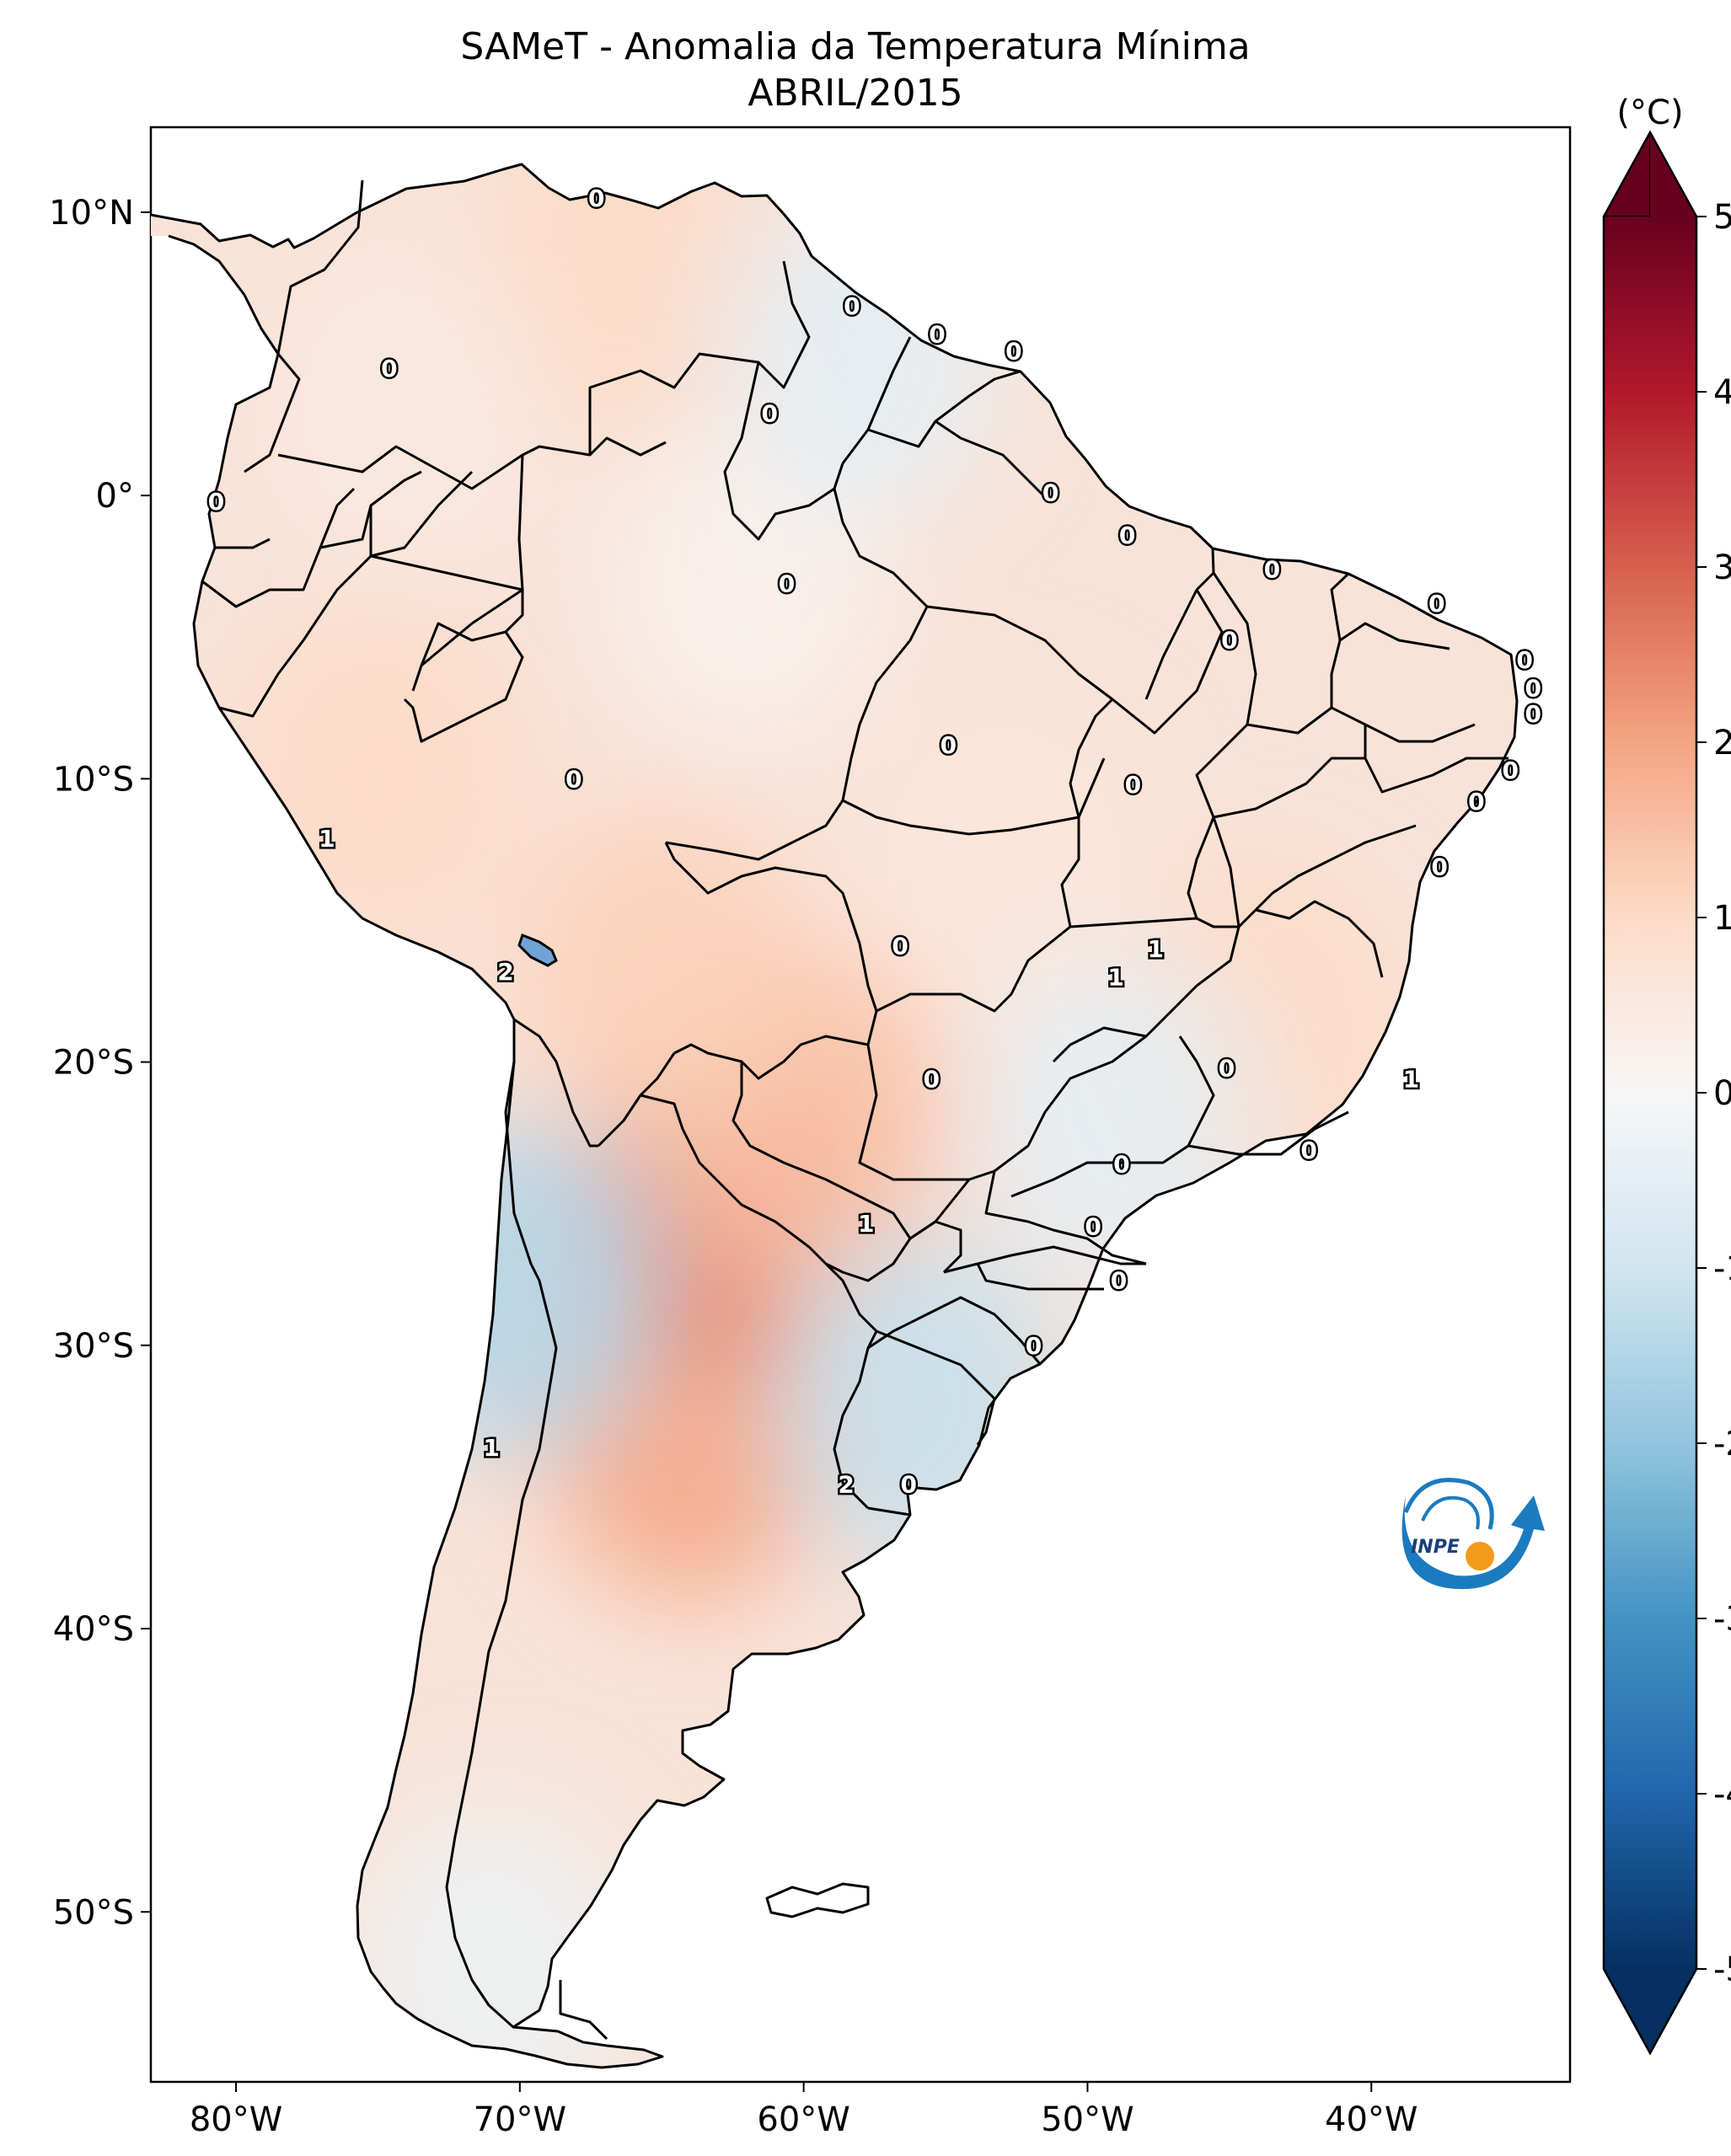 Image resolution: width=1731 pixels, height=2156 pixels. I want to click on lat-tick-label: 10°S, so click(93, 779).